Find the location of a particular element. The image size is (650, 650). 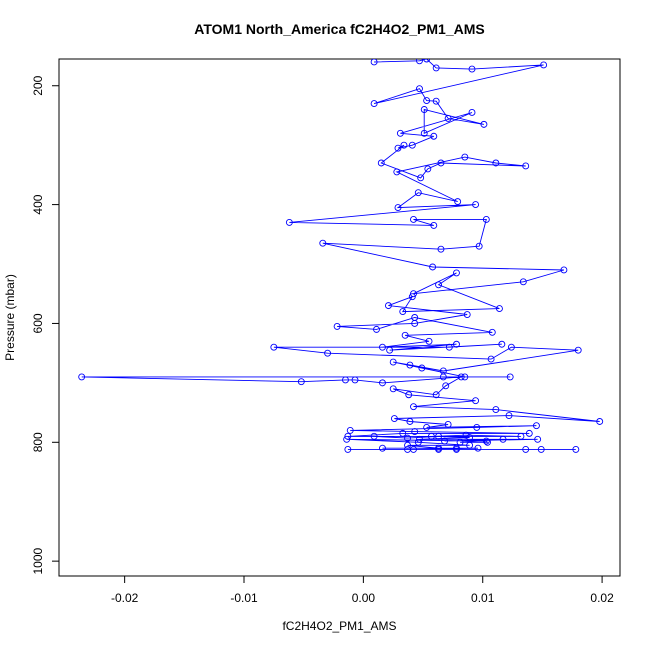

chart-title: ATOM1 North_America fC2H4O2_PM1_AMS is located at coordinates (339, 29).